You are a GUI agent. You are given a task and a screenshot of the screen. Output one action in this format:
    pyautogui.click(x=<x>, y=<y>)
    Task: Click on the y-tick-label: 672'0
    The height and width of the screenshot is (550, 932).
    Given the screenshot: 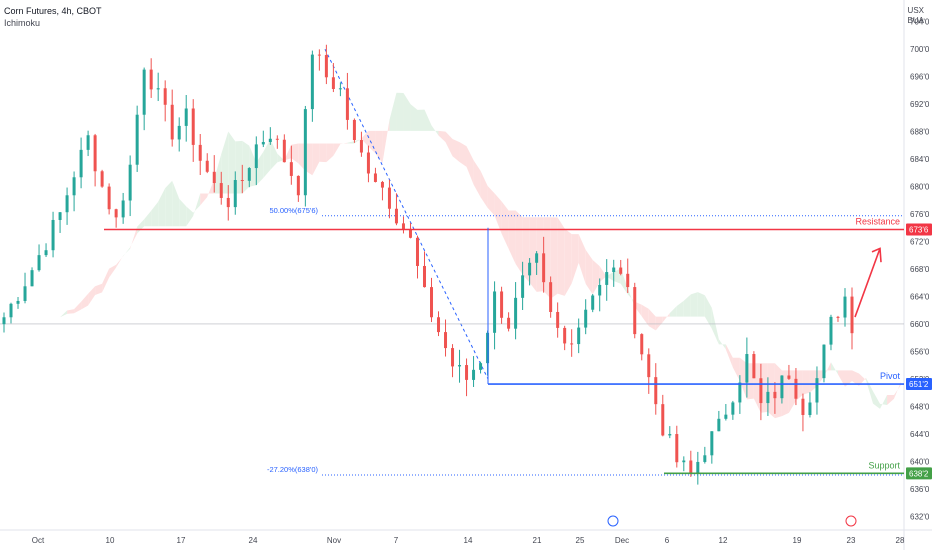 What is the action you would take?
    pyautogui.click(x=920, y=242)
    